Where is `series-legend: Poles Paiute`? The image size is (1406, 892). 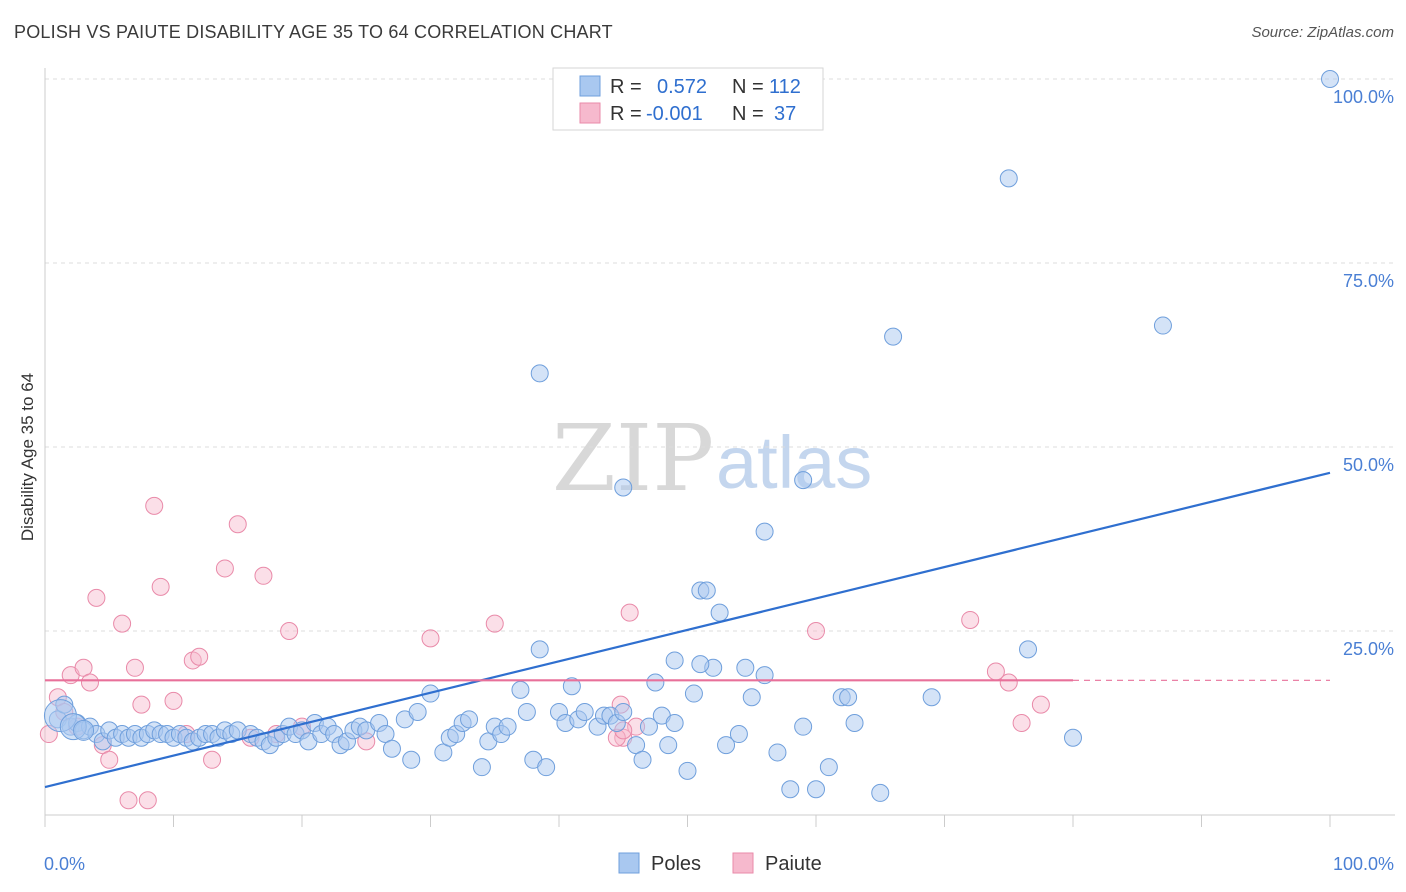 series-legend: Poles Paiute is located at coordinates (720, 863).